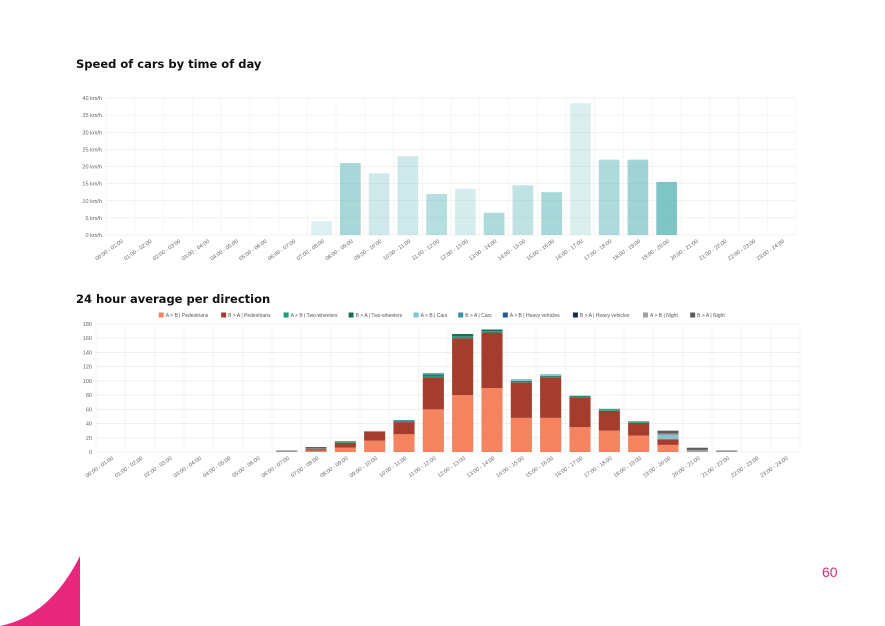 This screenshot has height=626, width=885. I want to click on x-tick-label: 16:00 - 17:00, so click(569, 468).